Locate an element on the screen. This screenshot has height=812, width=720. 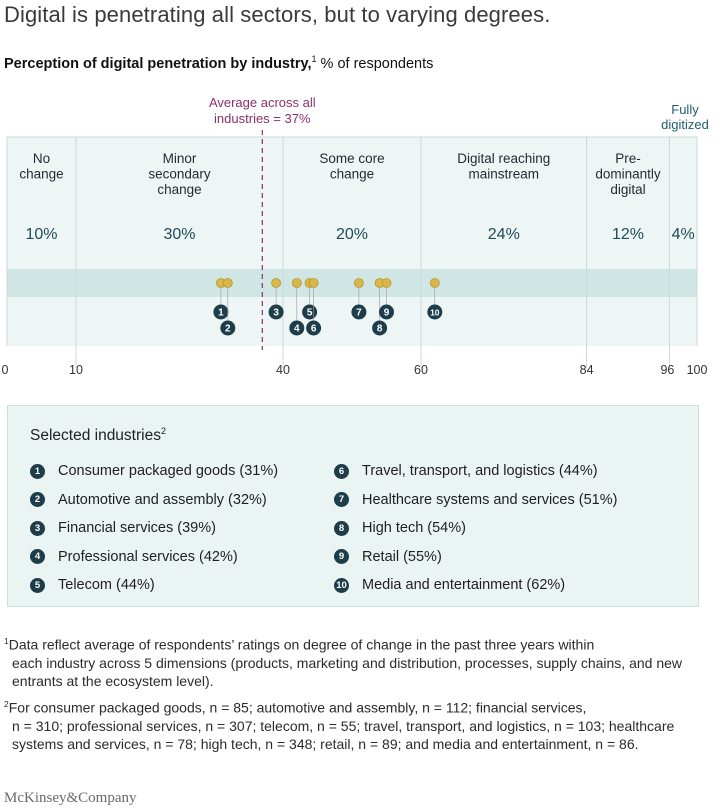
axis-tick-label: 0 is located at coordinates (5, 370).